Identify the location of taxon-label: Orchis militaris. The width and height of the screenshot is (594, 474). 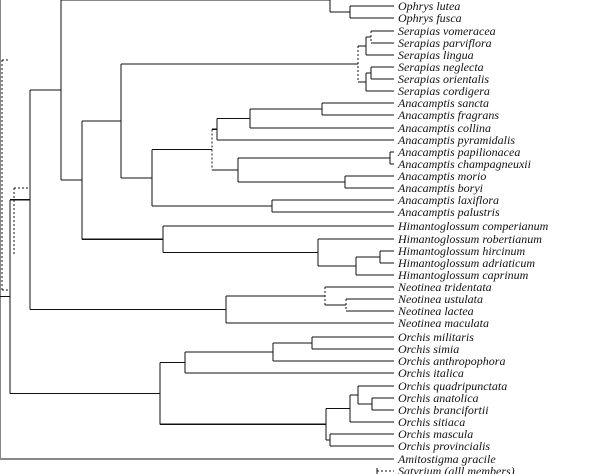
(436, 337).